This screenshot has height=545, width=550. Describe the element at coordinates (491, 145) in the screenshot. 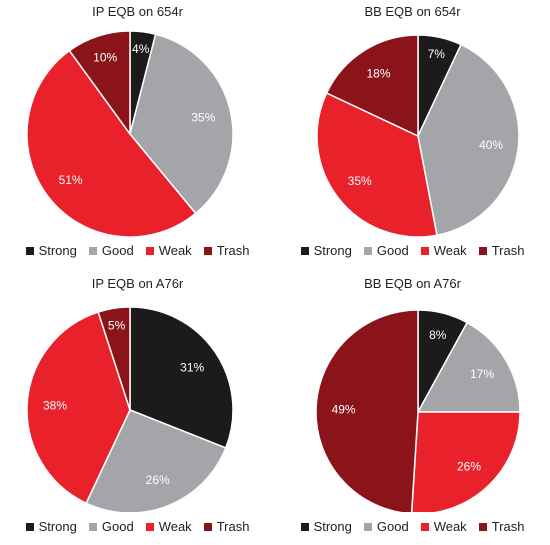

I see `slice-data-label: 40%` at that location.